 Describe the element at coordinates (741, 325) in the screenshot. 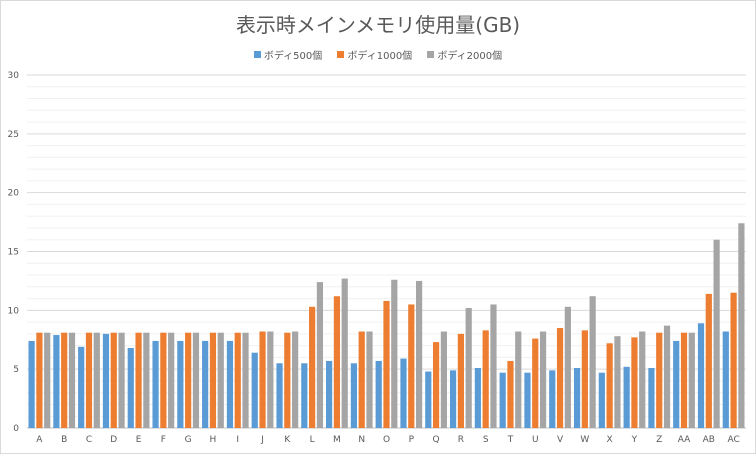

I see `bar-3-AC` at that location.